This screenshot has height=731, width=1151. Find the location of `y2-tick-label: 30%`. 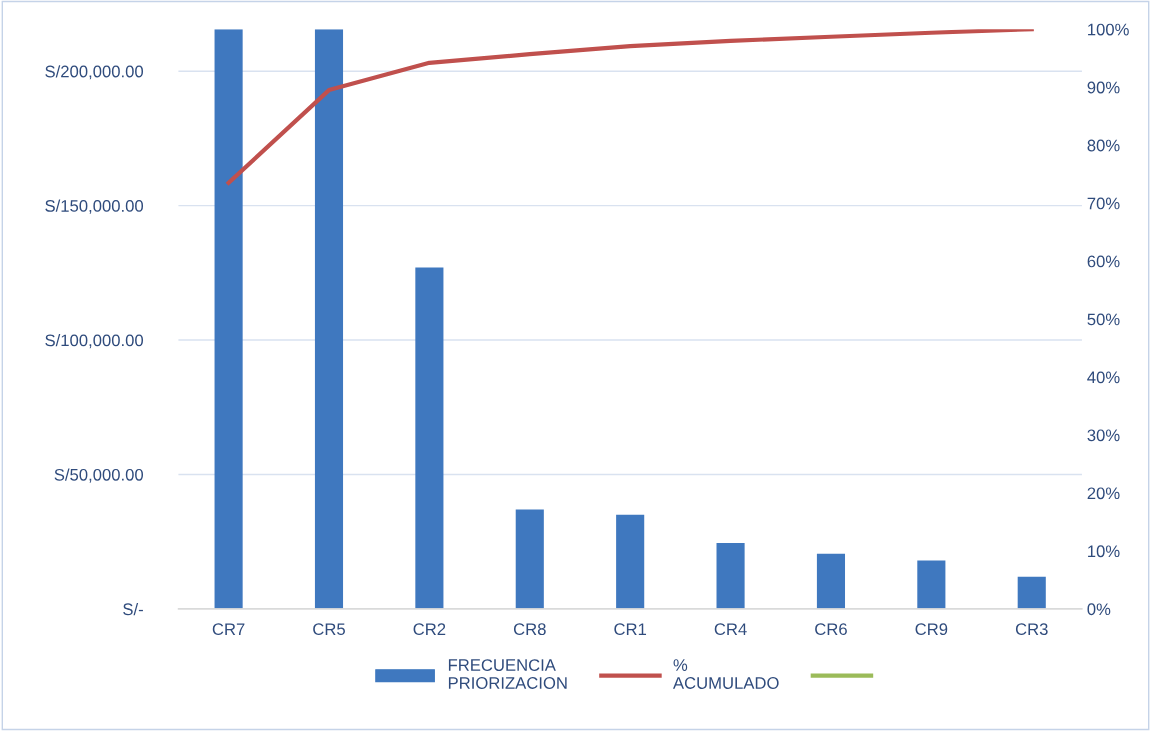

y2-tick-label: 30% is located at coordinates (1103, 435).